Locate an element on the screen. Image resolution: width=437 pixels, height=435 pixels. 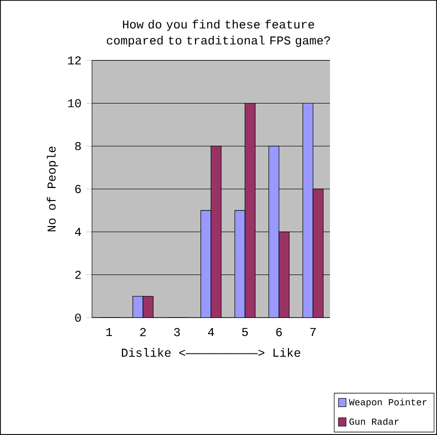
chart-title: How do you find these feature compared to traditional FPS game? is located at coordinates (218, 33).